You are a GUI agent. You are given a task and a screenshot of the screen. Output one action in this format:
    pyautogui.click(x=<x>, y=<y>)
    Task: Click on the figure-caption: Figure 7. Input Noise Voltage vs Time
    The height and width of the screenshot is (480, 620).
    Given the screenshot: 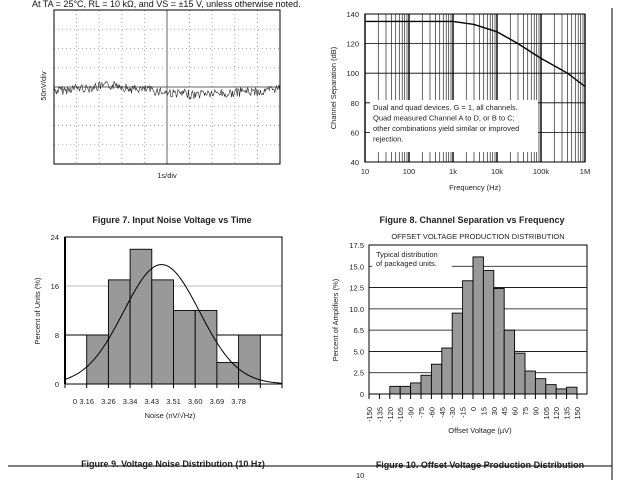 What is the action you would take?
    pyautogui.click(x=171, y=220)
    